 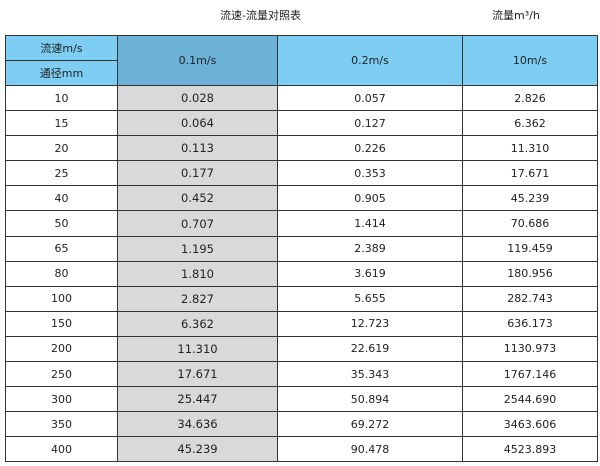 What do you see at coordinates (61, 248) in the screenshot?
I see `diameter-cell: 65` at bounding box center [61, 248].